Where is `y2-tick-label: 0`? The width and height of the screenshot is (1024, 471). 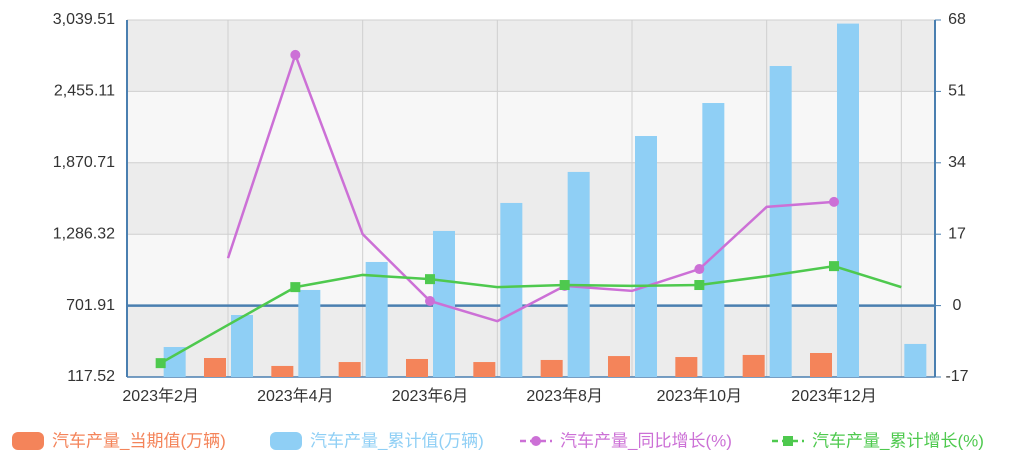 y2-tick-label: 0 is located at coordinates (957, 305).